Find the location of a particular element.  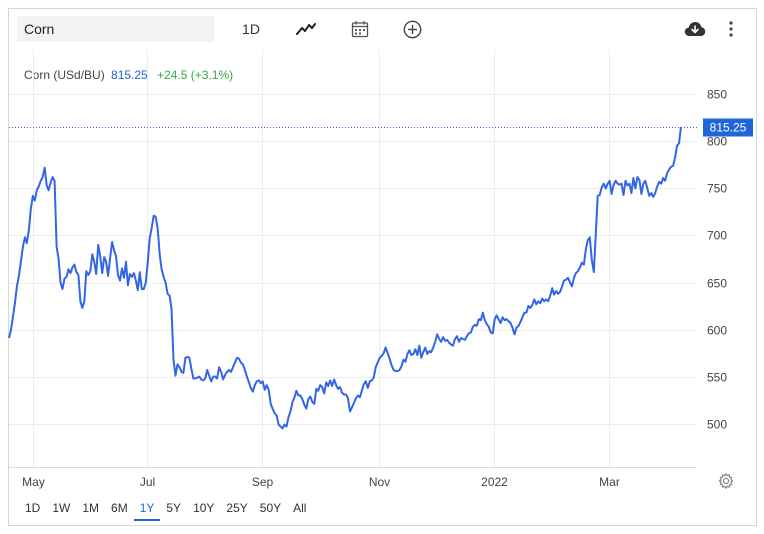

last-price-marker-label: 815.25 is located at coordinates (728, 128).